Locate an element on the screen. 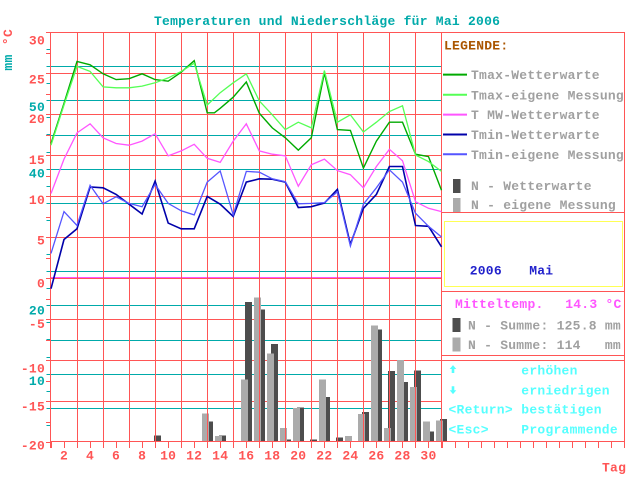 The height and width of the screenshot is (480, 640). svg-text: 14.3 °C is located at coordinates (593, 304).